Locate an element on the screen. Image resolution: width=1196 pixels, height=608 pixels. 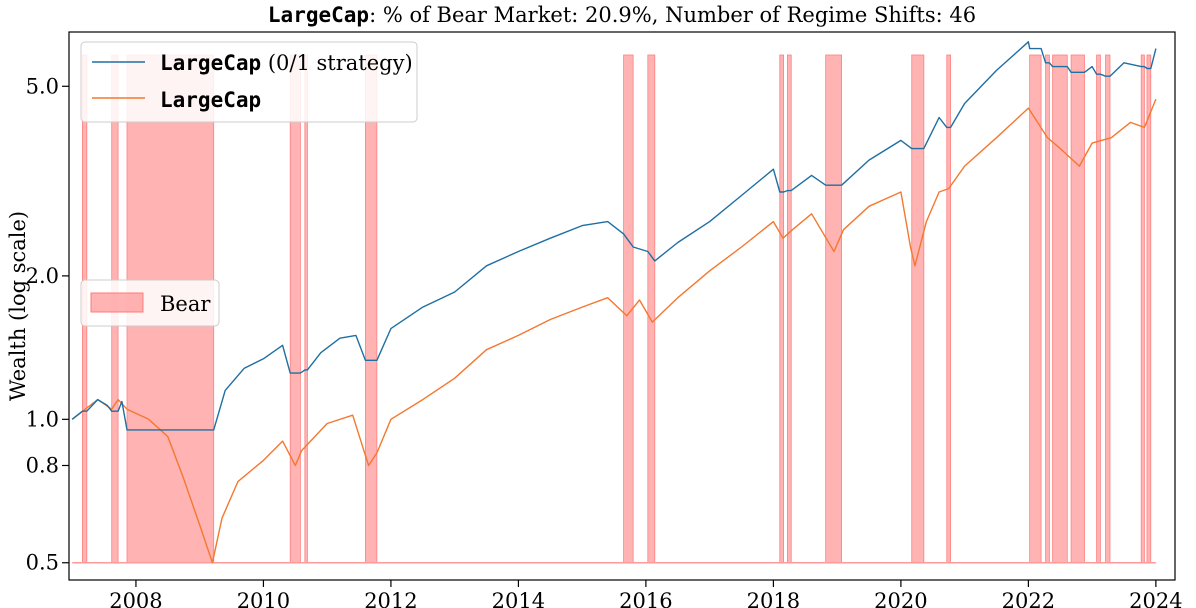
legend-upper: LargeCap (0/1 strategy) LargeCap is located at coordinates (249, 82).